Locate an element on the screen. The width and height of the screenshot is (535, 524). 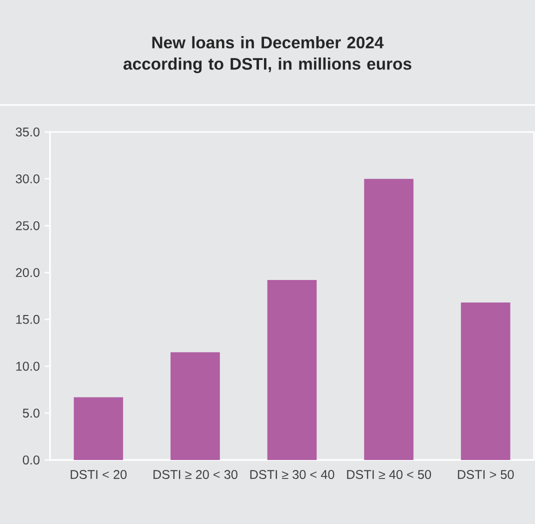
x-tick-label: DSTI > 50 is located at coordinates (486, 474).